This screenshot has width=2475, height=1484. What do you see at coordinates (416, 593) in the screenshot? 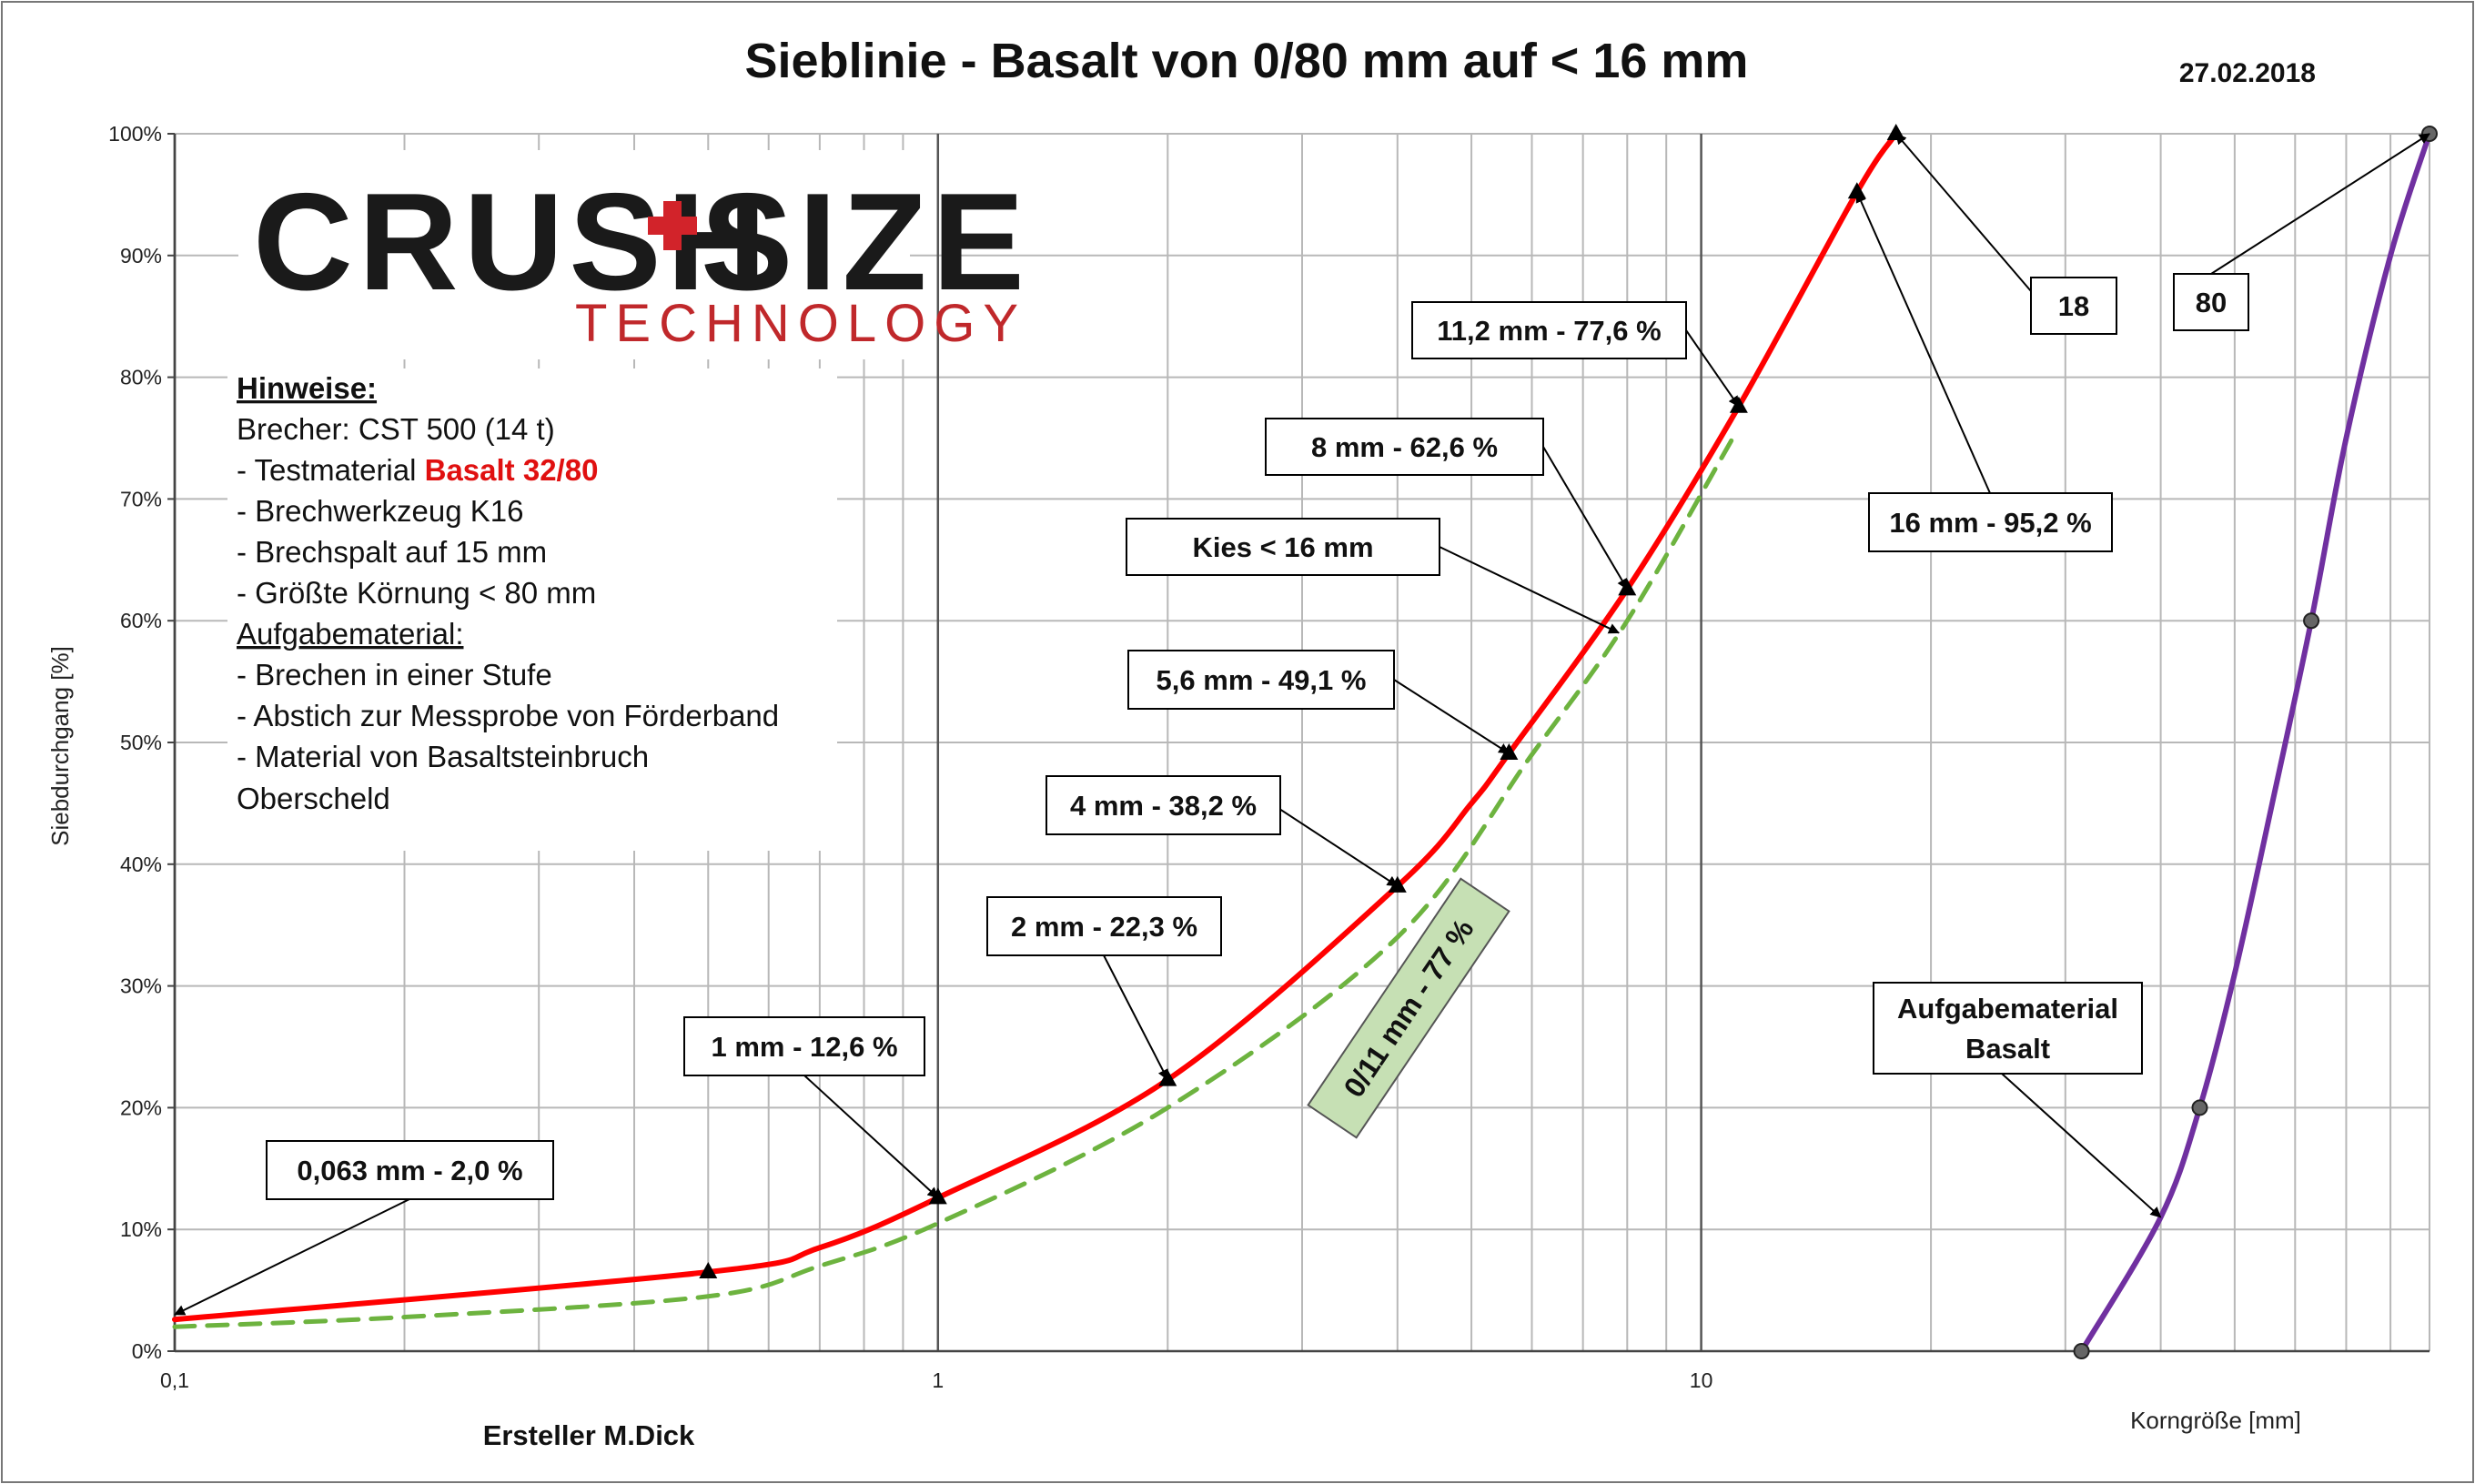
I see `notes-line: - Größte Körnung < 80 mm` at bounding box center [416, 593].